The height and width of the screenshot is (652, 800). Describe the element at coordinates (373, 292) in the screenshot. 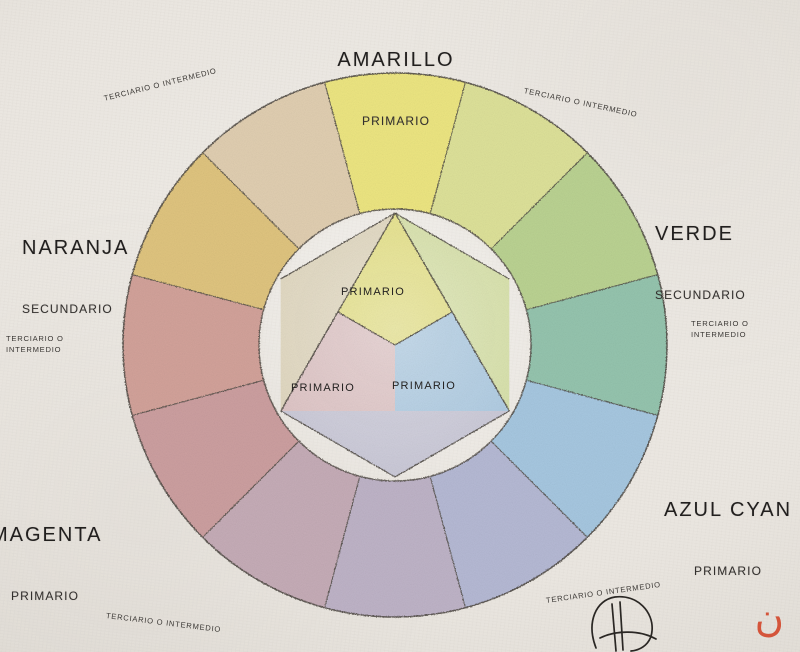

I see `inner-caption-primario-amarillo: PRIMARIO` at that location.